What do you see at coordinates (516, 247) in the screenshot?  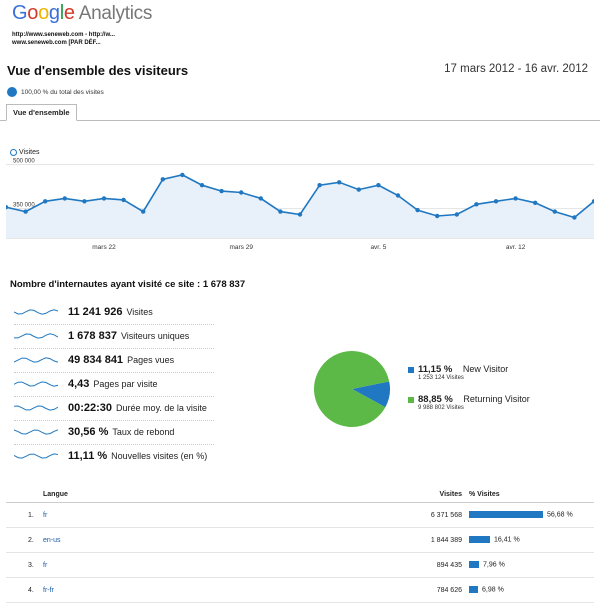 I see `x-tick-label: avr. 12` at bounding box center [516, 247].